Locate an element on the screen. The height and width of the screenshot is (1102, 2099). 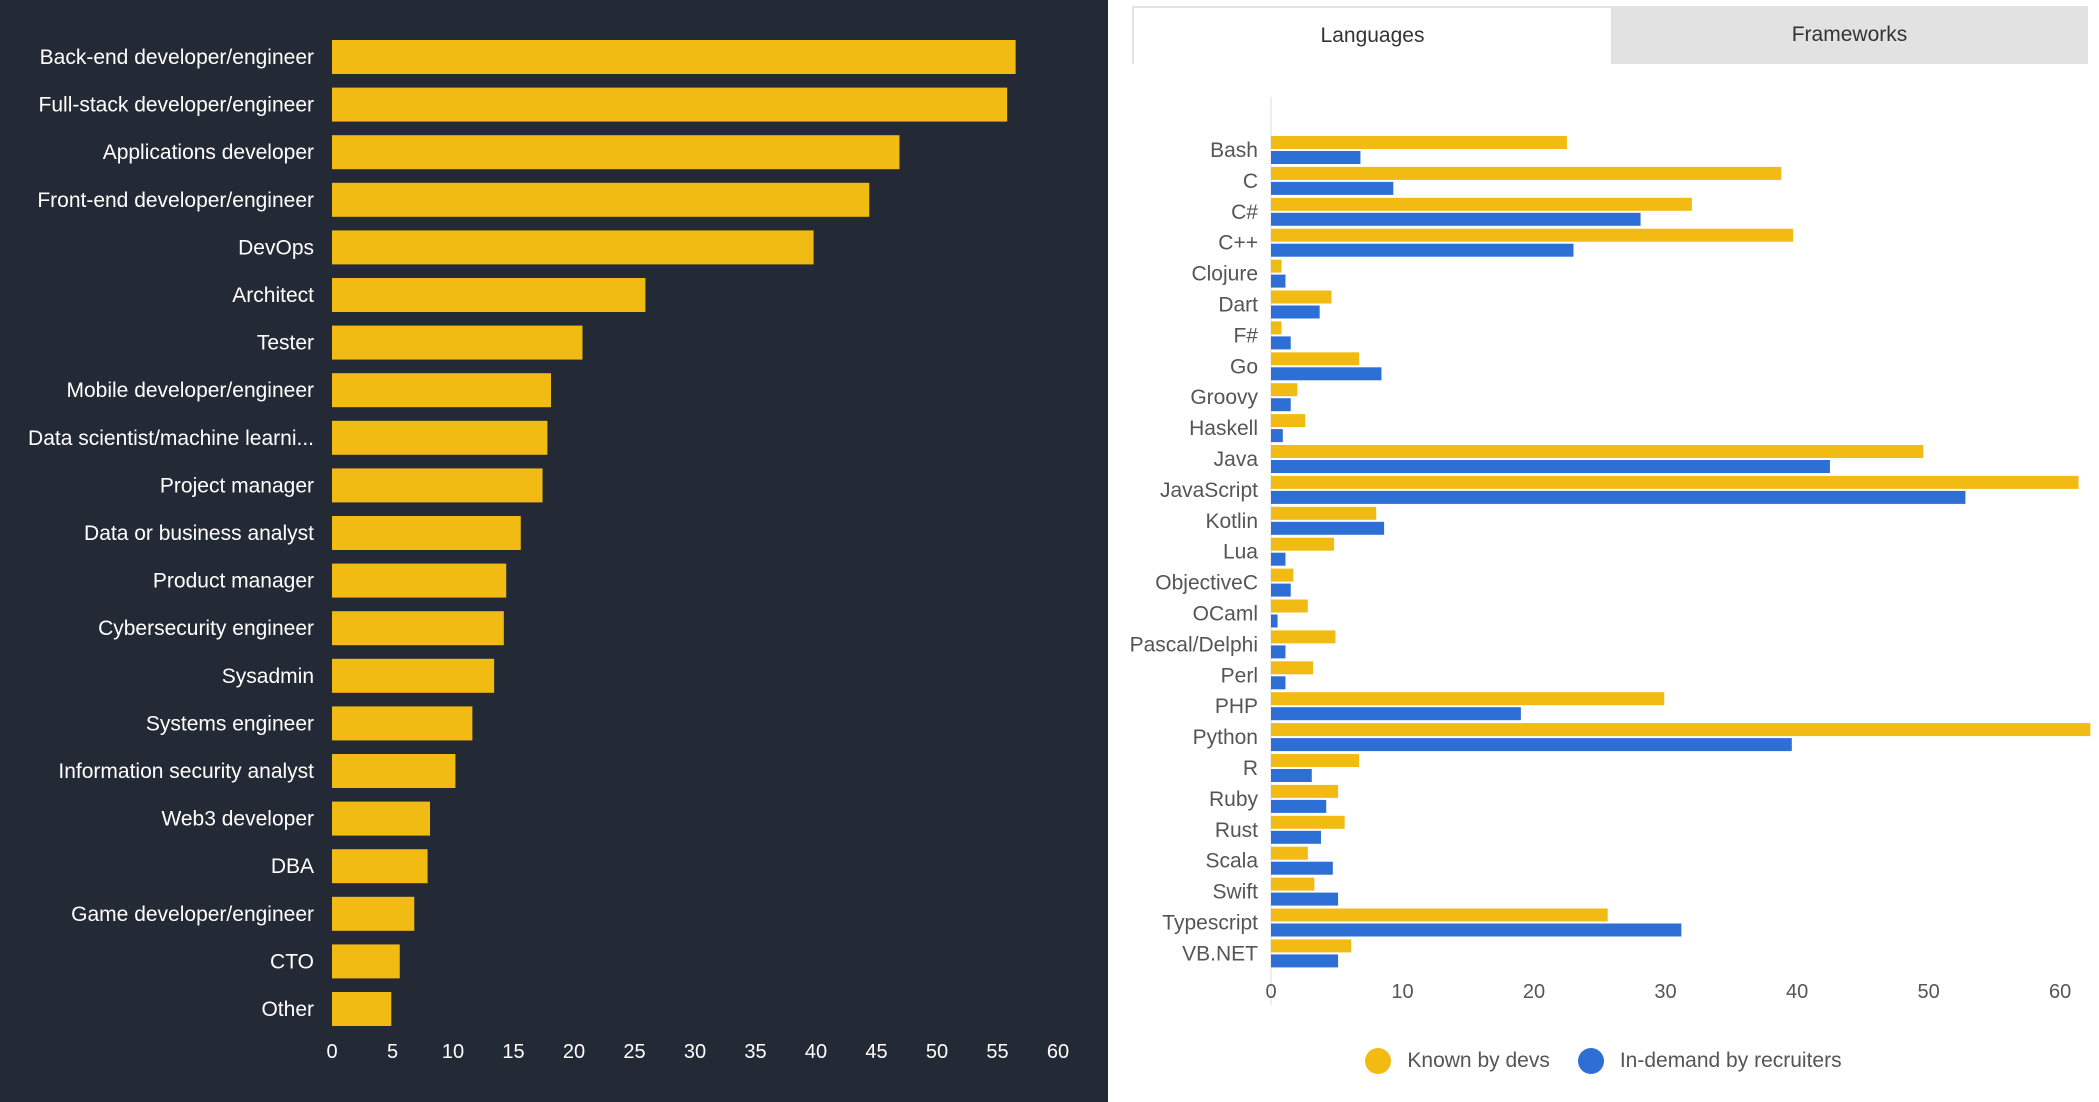
category-label: F# is located at coordinates (1245, 335).